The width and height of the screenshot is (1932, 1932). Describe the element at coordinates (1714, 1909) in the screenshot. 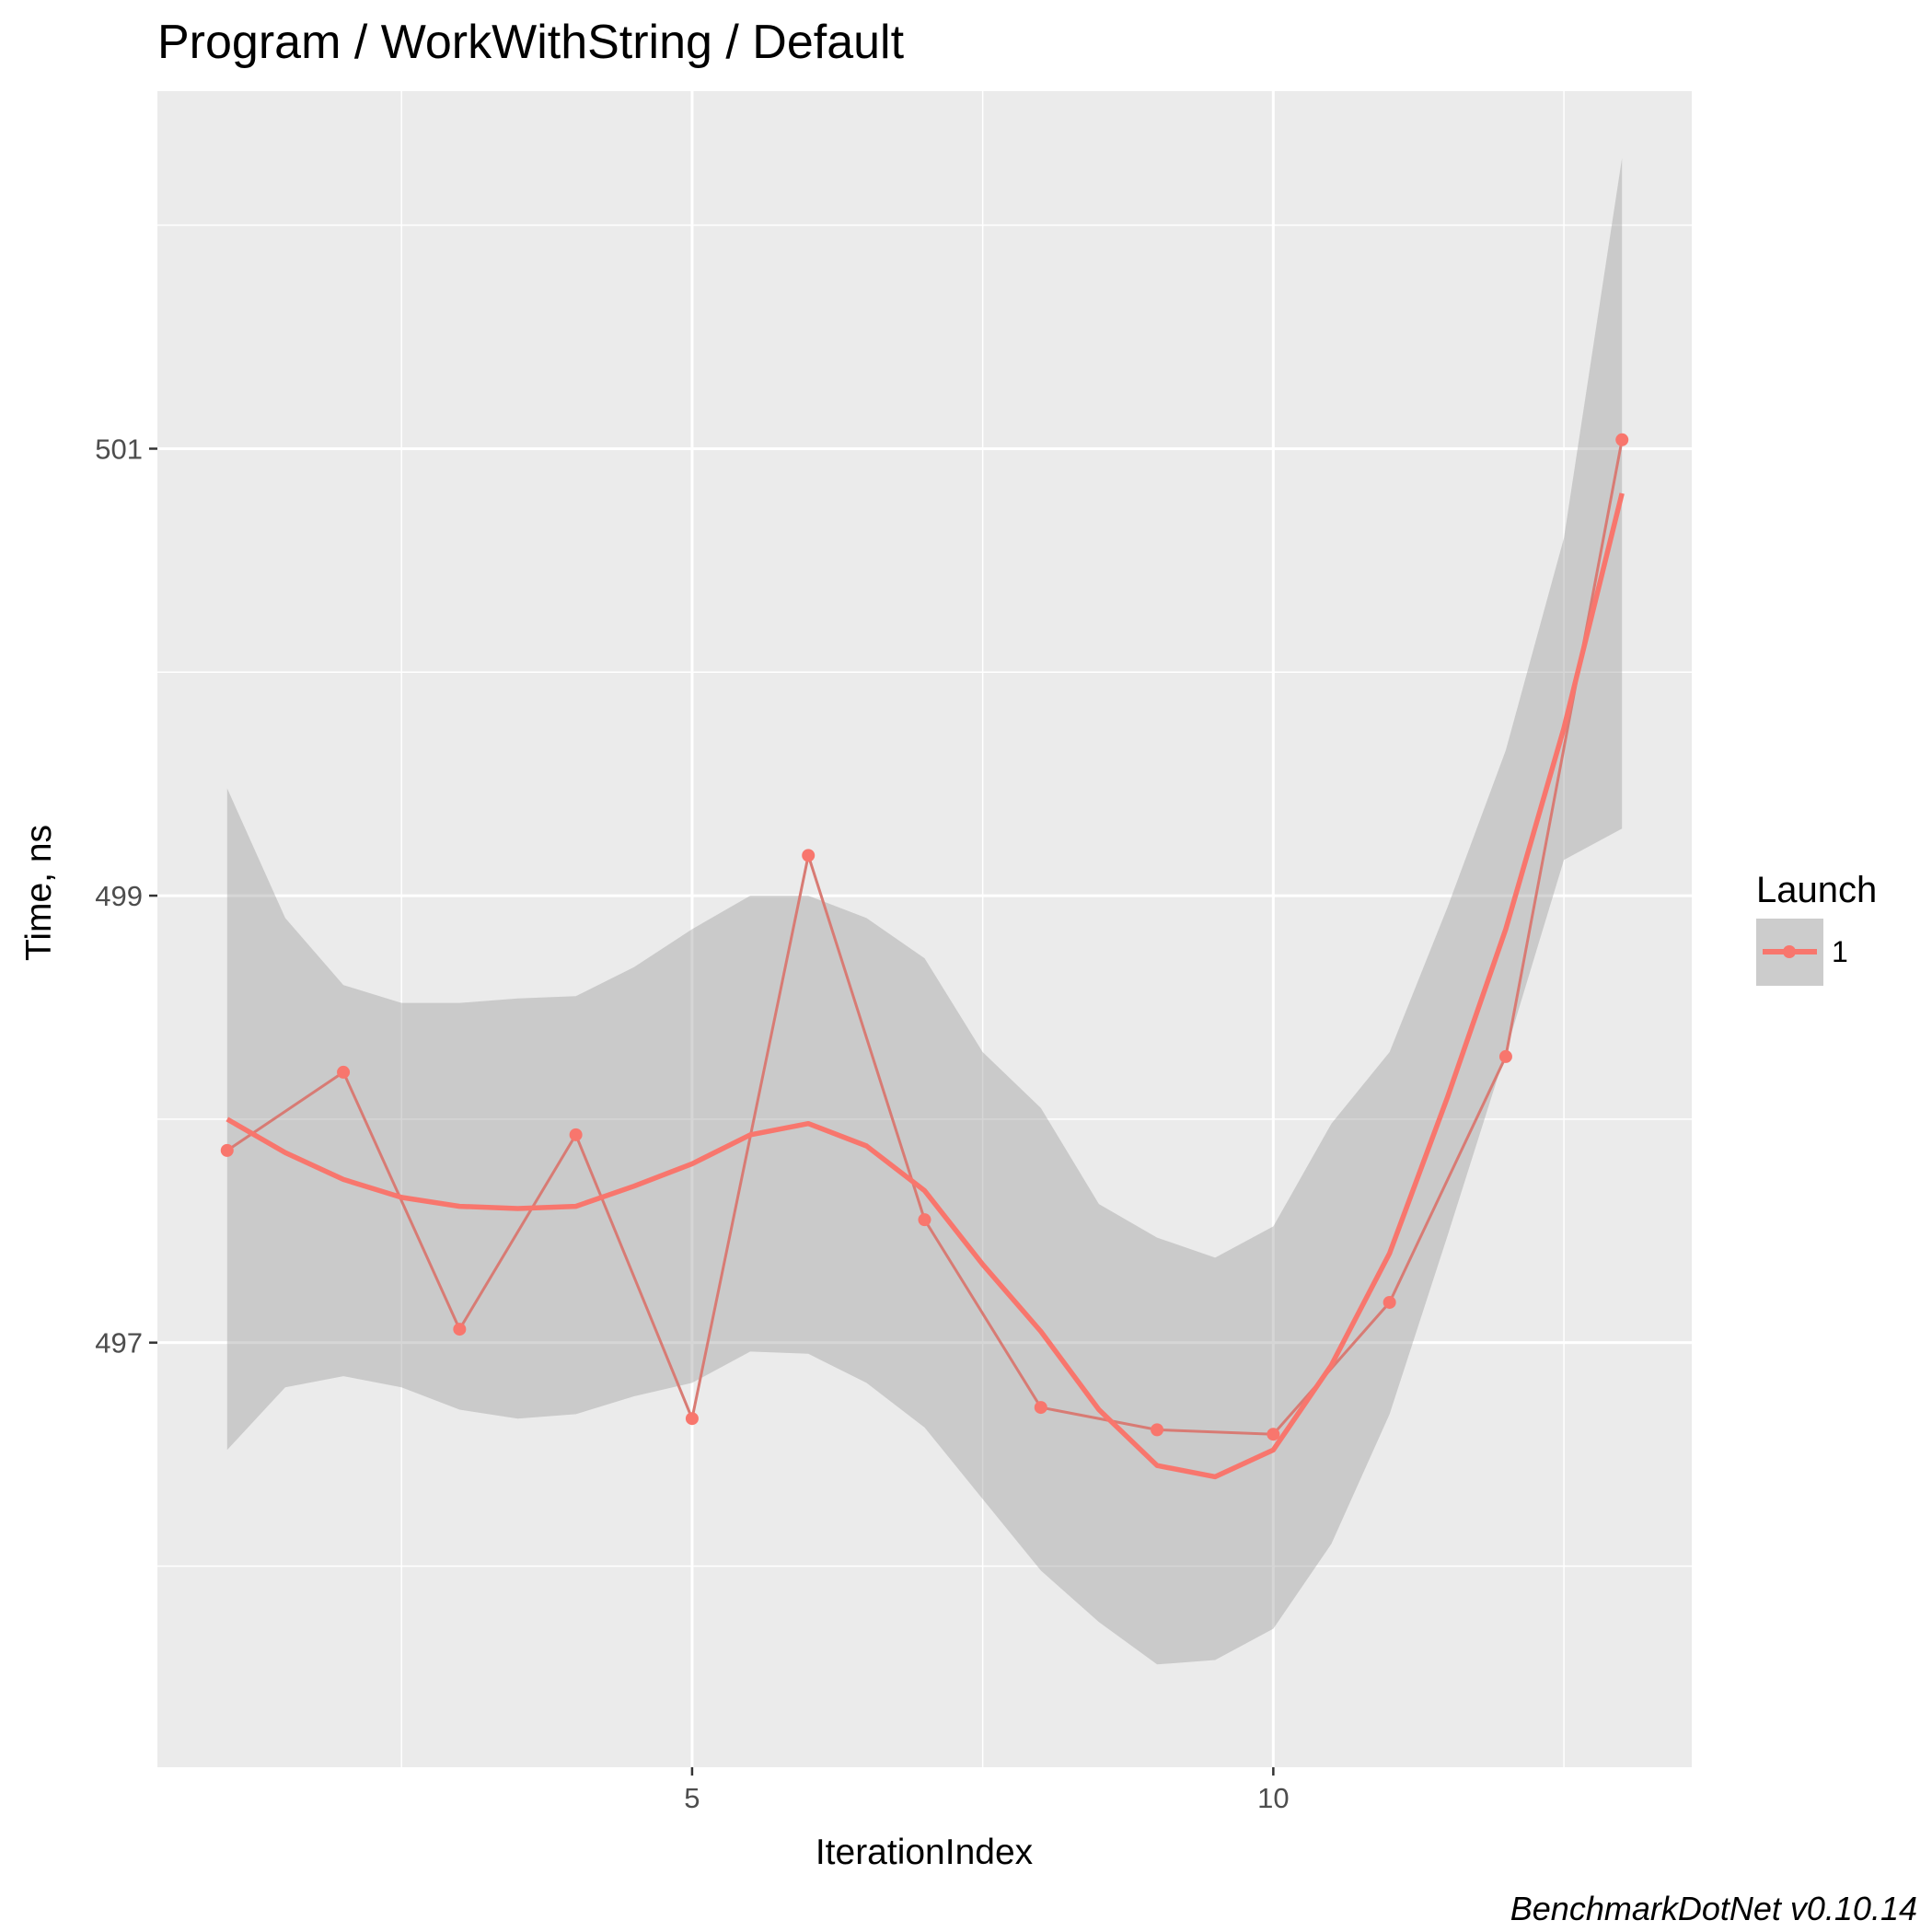

I see `chart-caption: BenchmarkDotNet v0.10.14` at that location.